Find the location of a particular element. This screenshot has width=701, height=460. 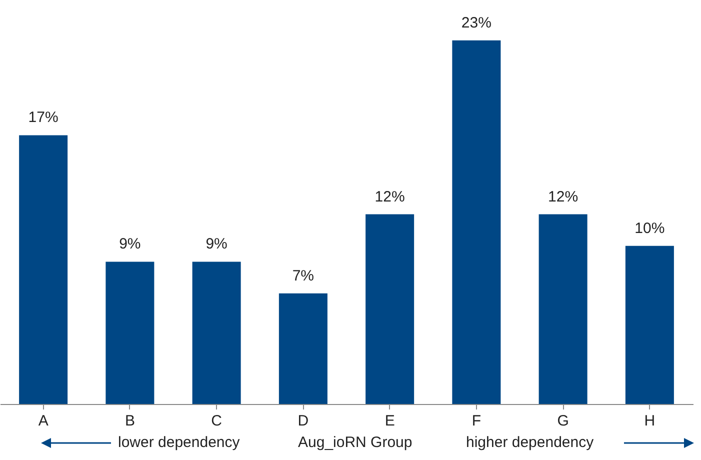

x-tick-label: A is located at coordinates (43, 421).